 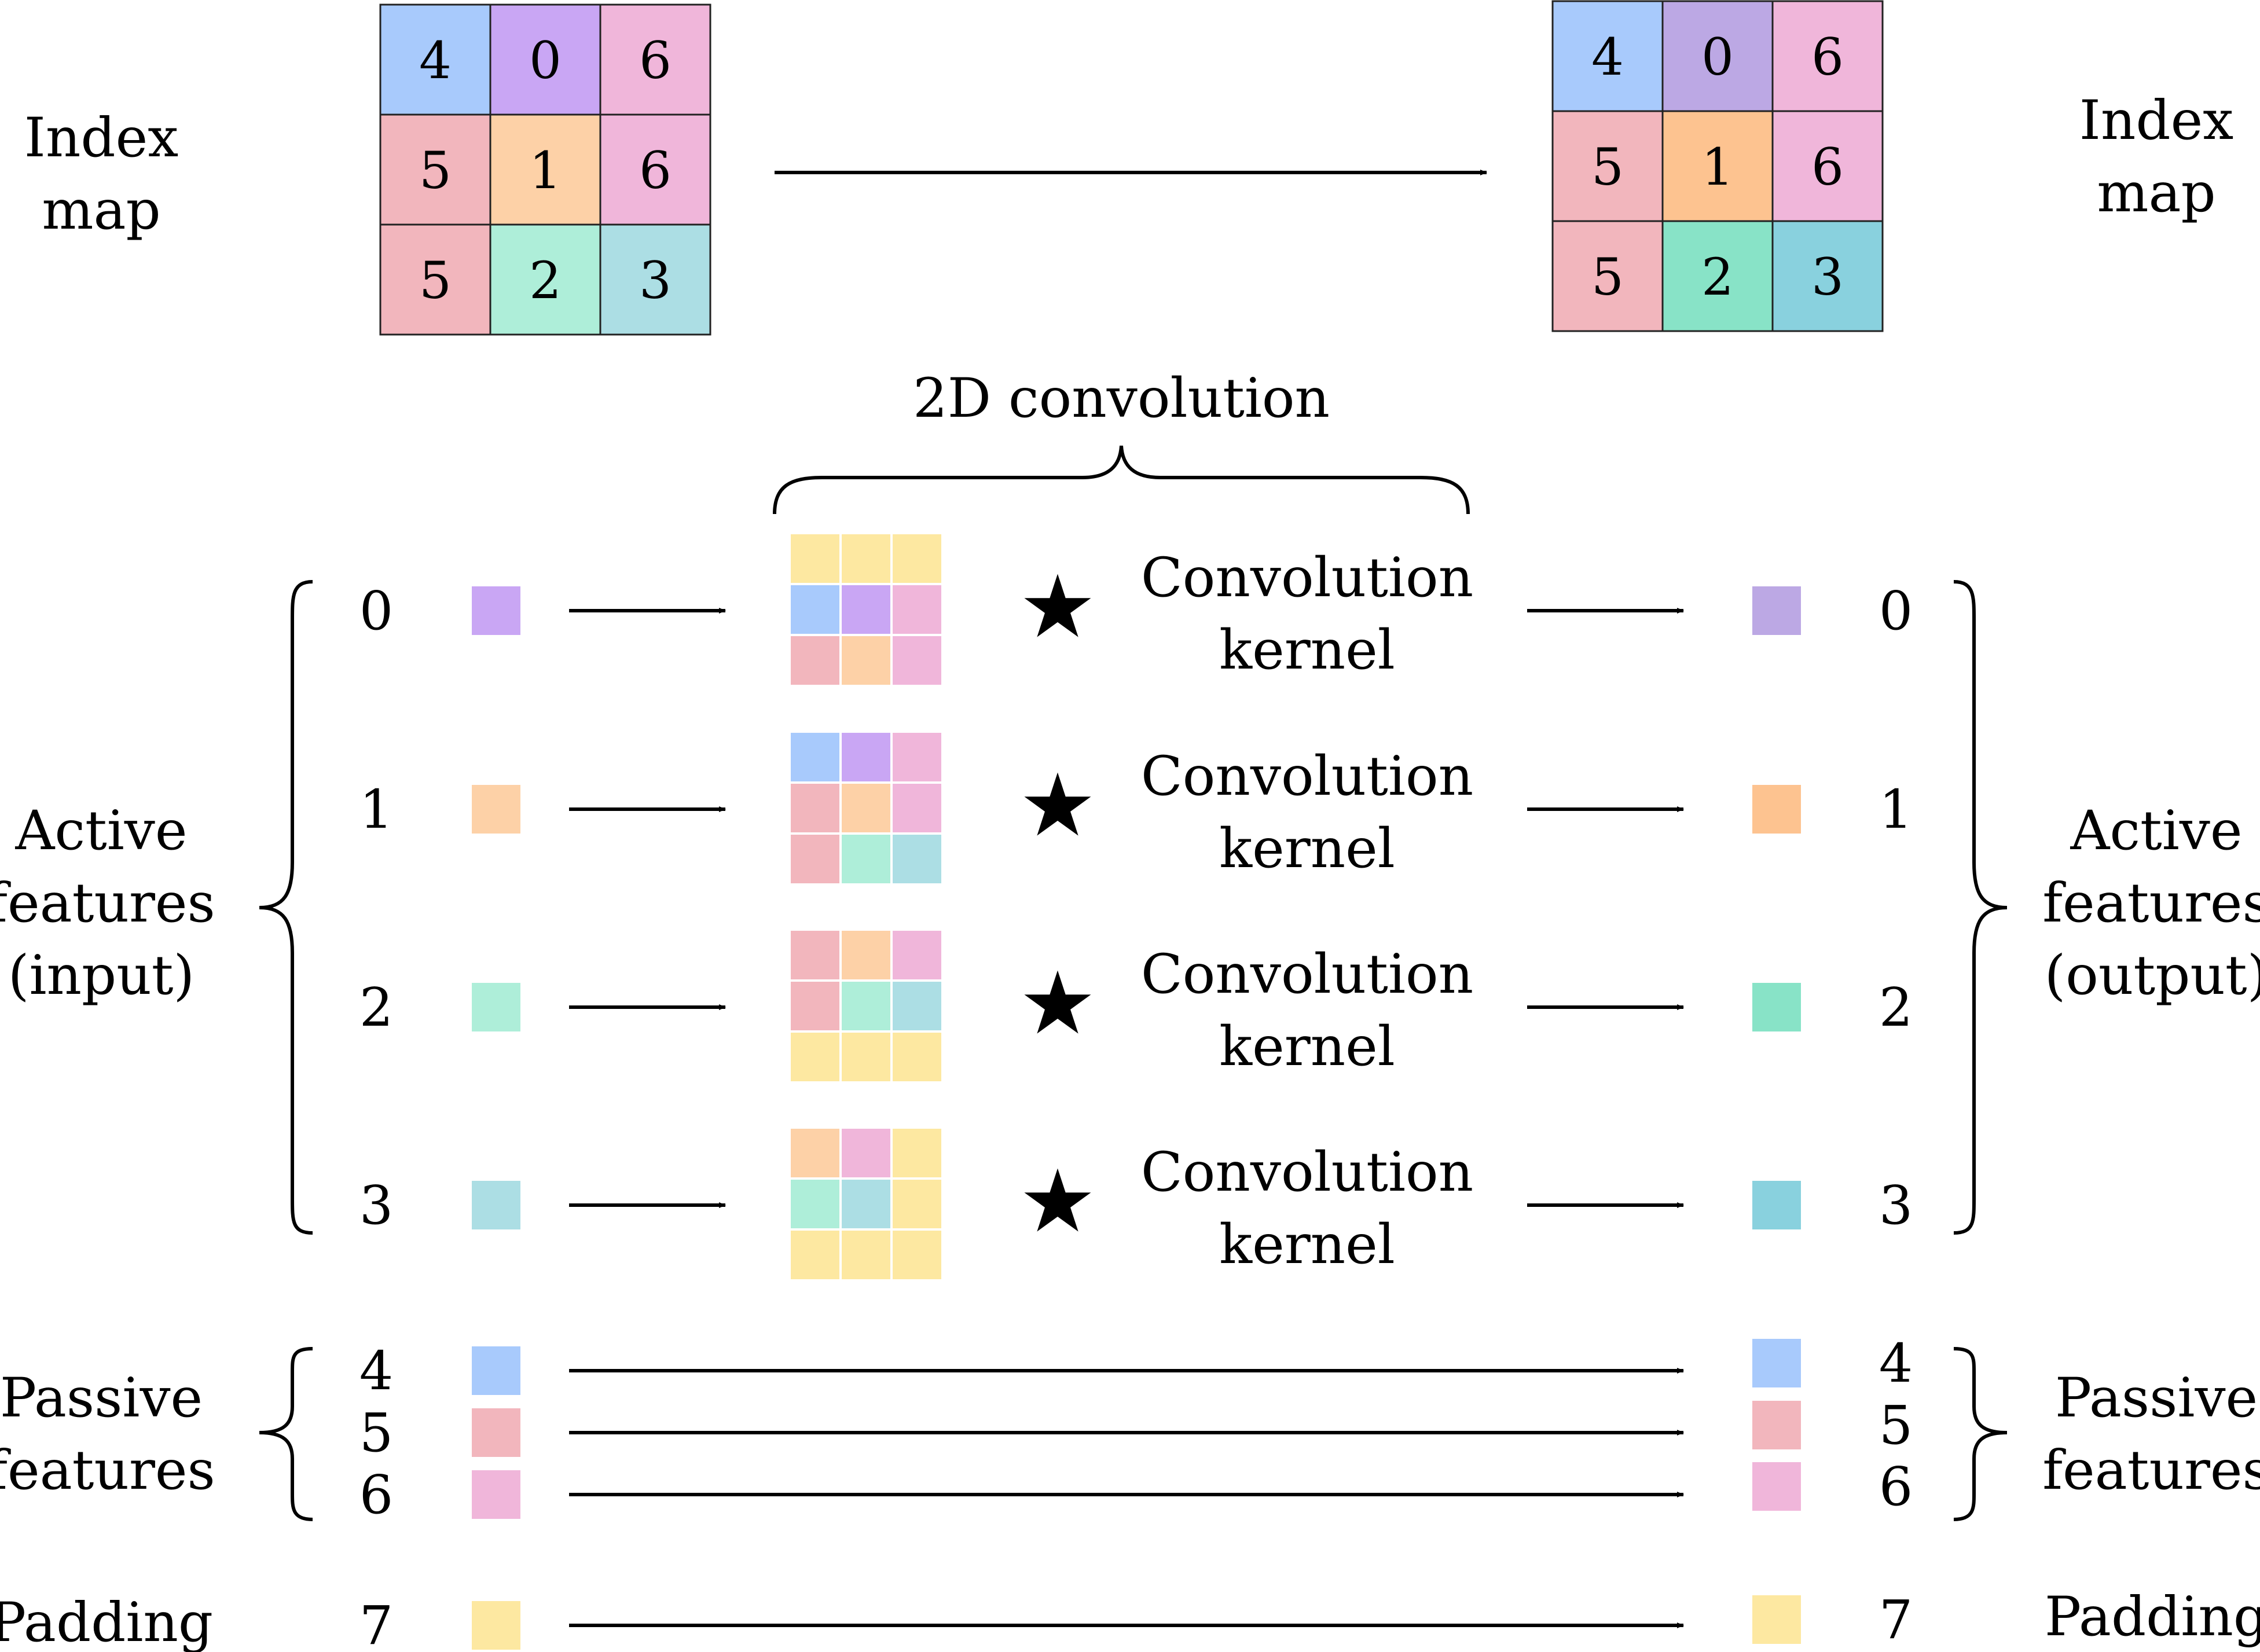 I want to click on active-input-index: 0, so click(x=376, y=611).